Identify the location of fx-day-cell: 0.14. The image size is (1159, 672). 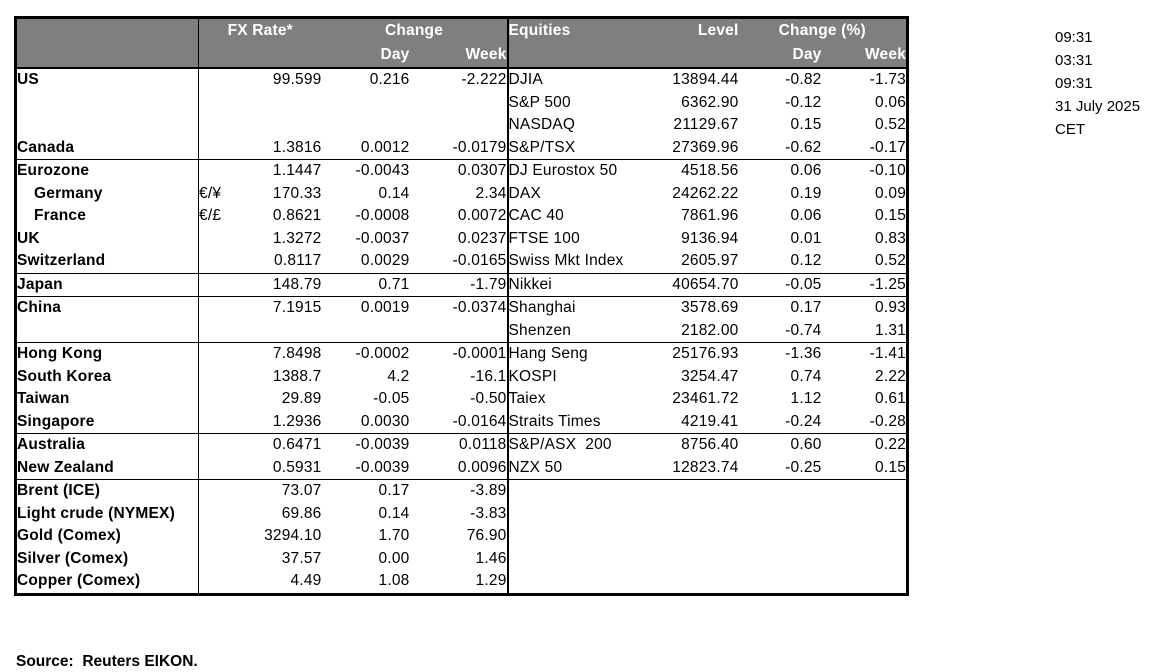
(394, 193).